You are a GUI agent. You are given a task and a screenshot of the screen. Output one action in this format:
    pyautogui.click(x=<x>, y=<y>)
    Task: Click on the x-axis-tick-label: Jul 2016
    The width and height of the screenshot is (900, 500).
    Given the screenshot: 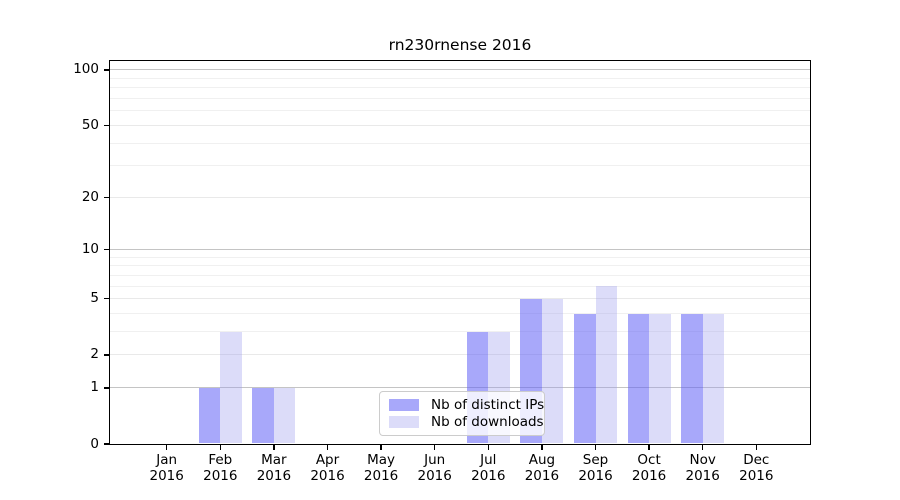 What is the action you would take?
    pyautogui.click(x=488, y=468)
    